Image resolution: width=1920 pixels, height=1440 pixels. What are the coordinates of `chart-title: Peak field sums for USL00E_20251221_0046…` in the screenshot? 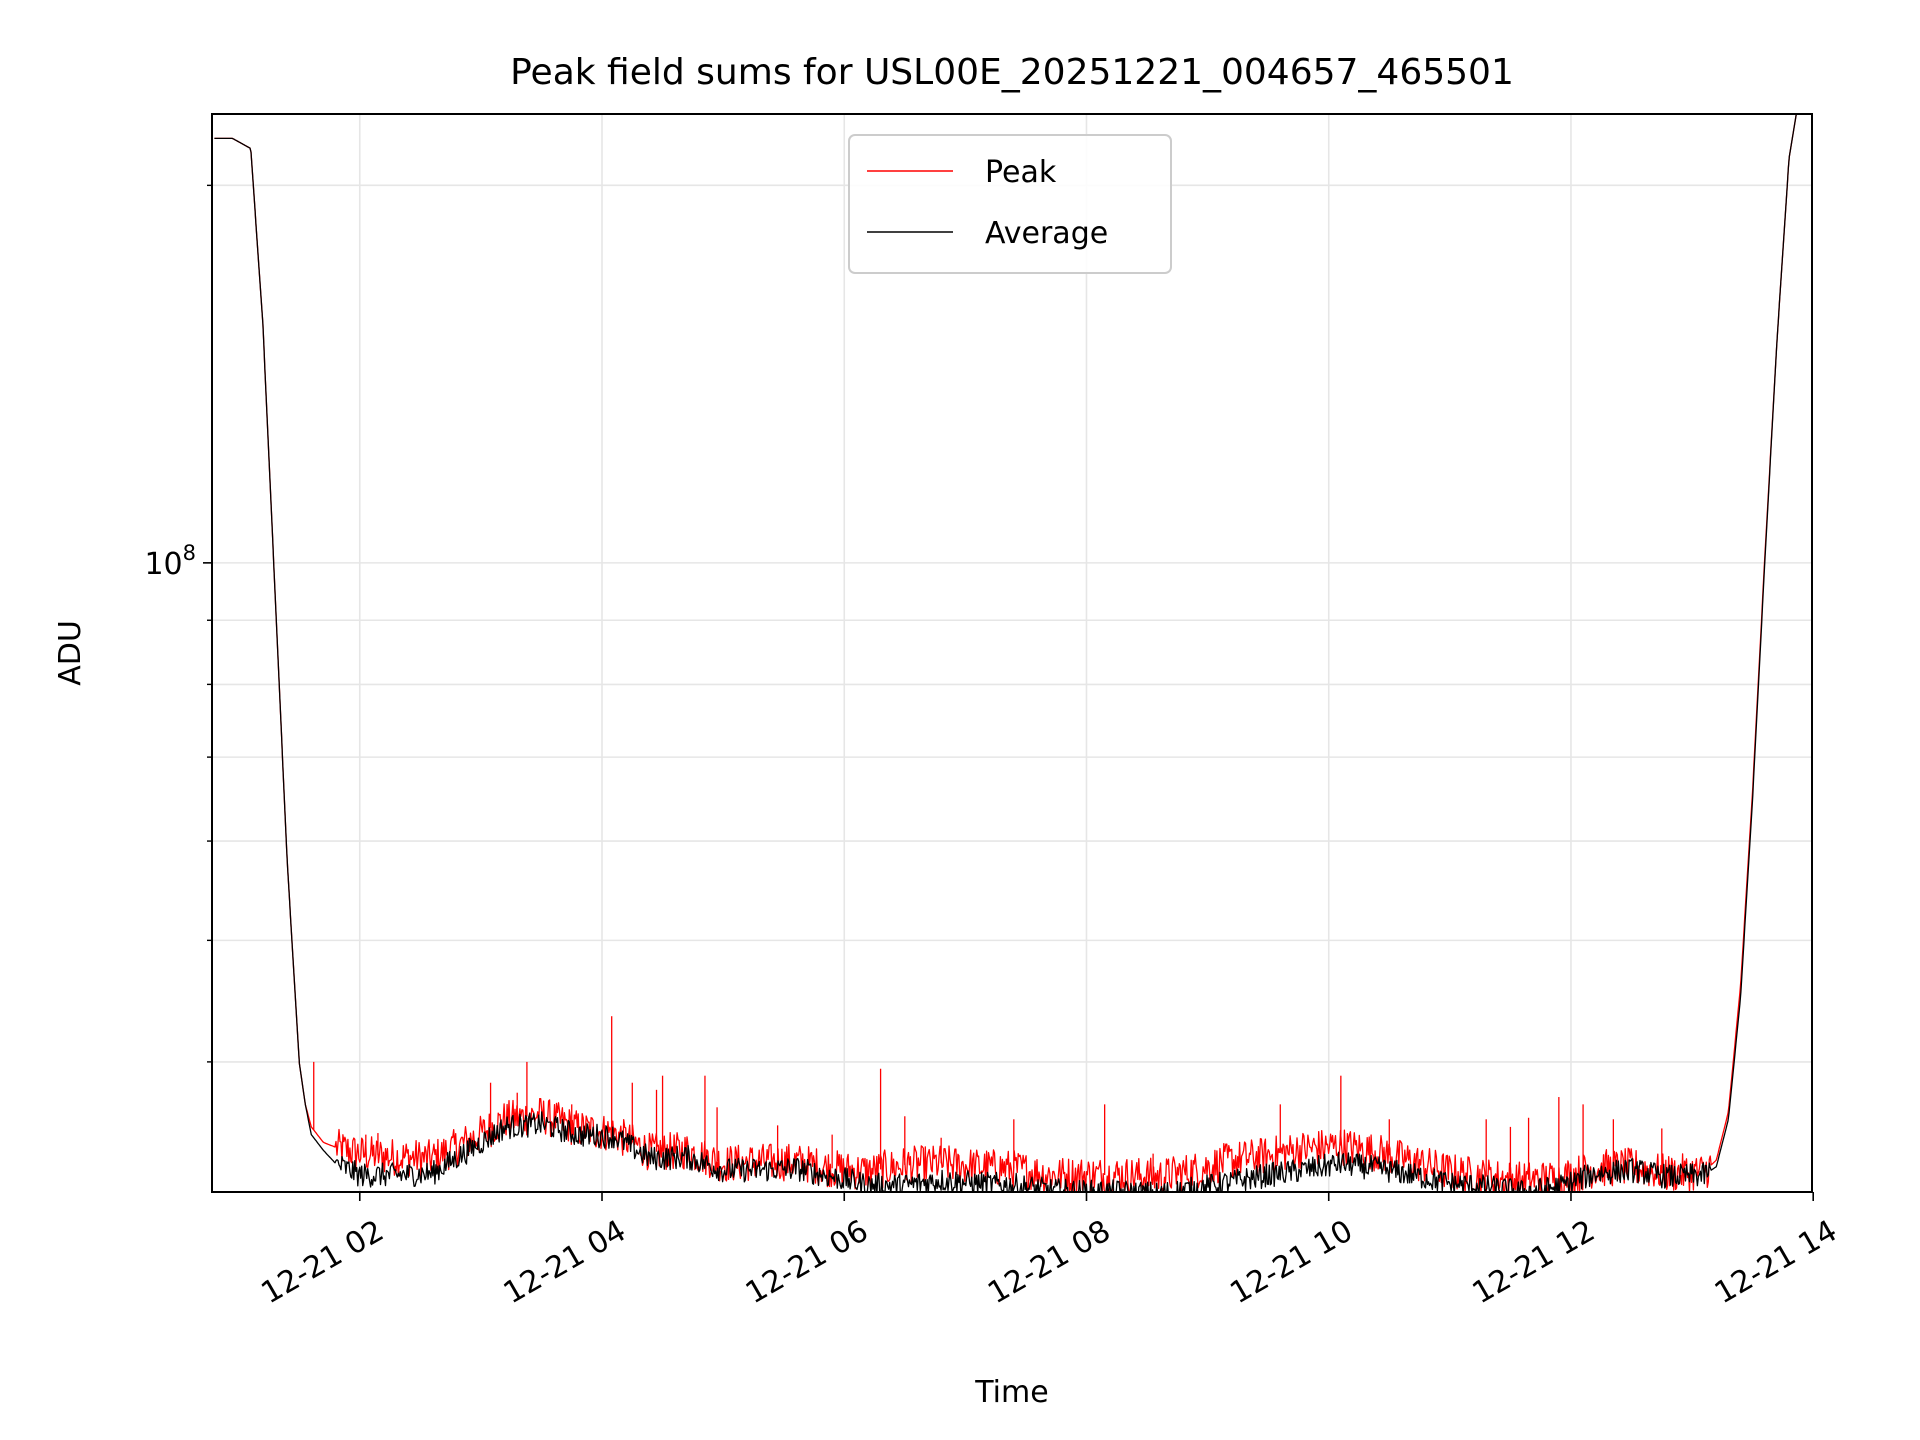 It's located at (1012, 72).